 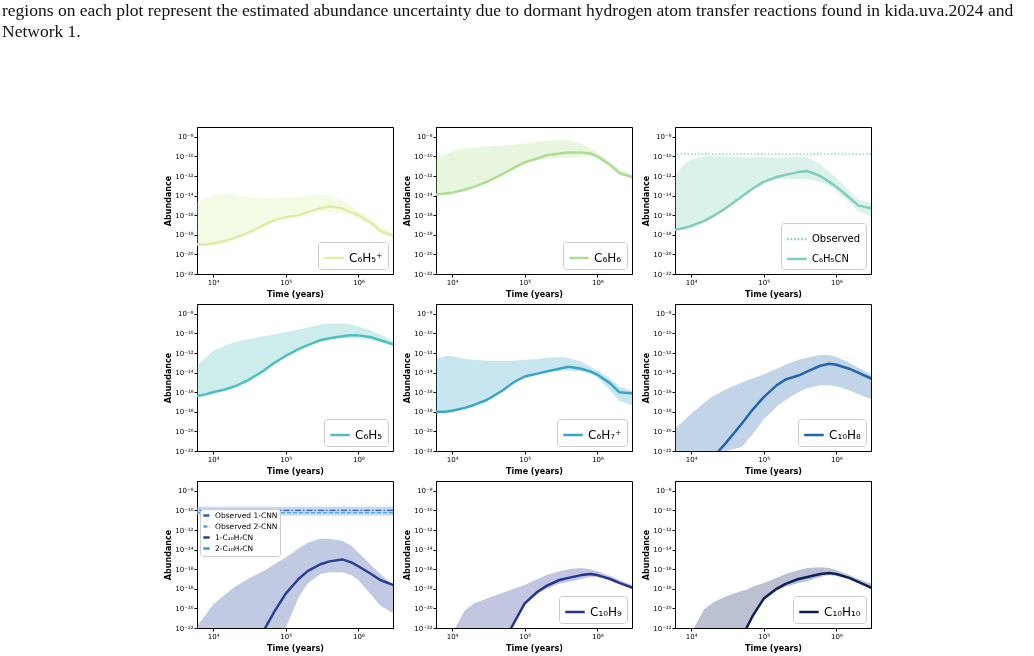 What do you see at coordinates (830, 258) in the screenshot?
I see `legend-label: C₆H₅CN` at bounding box center [830, 258].